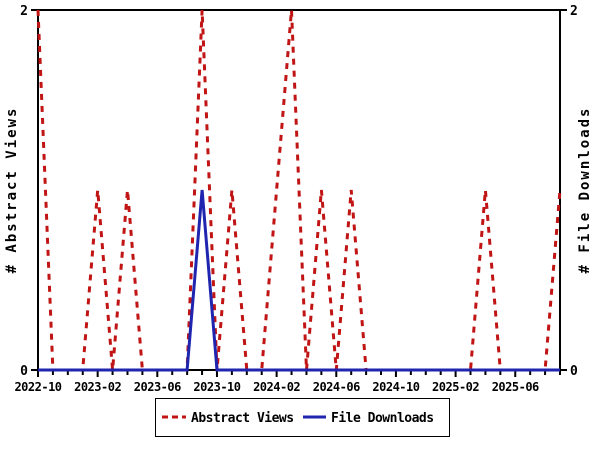 This screenshot has height=450, width=600. What do you see at coordinates (37, 387) in the screenshot?
I see `x-axis-tick-label: 2022-10` at bounding box center [37, 387].